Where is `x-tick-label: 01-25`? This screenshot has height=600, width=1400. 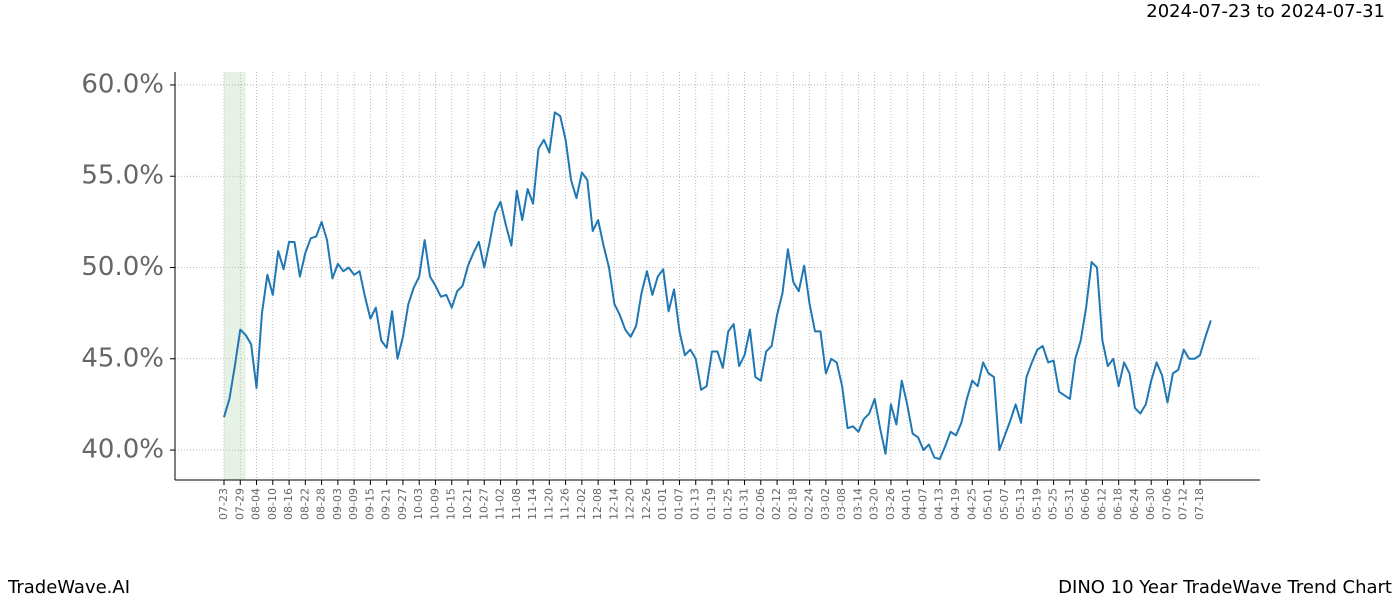 x-tick-label: 01-25 is located at coordinates (727, 504).